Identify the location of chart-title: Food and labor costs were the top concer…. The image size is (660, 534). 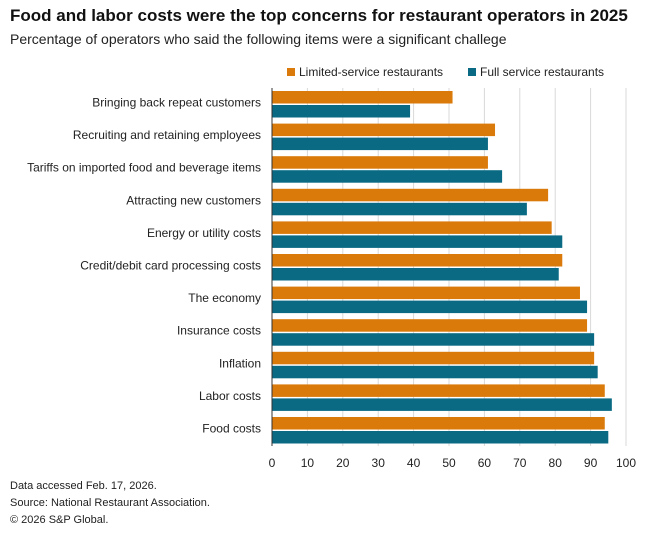
(319, 15).